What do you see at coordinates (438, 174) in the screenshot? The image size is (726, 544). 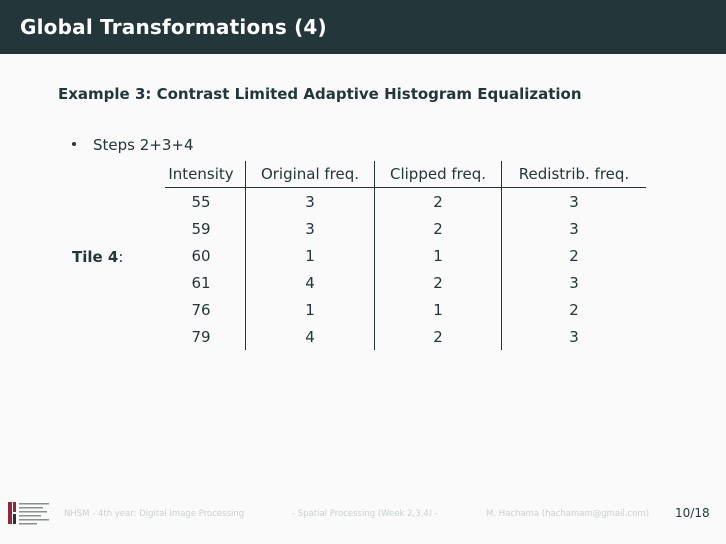 I see `header-clipped-freq: Clipped freq.` at bounding box center [438, 174].